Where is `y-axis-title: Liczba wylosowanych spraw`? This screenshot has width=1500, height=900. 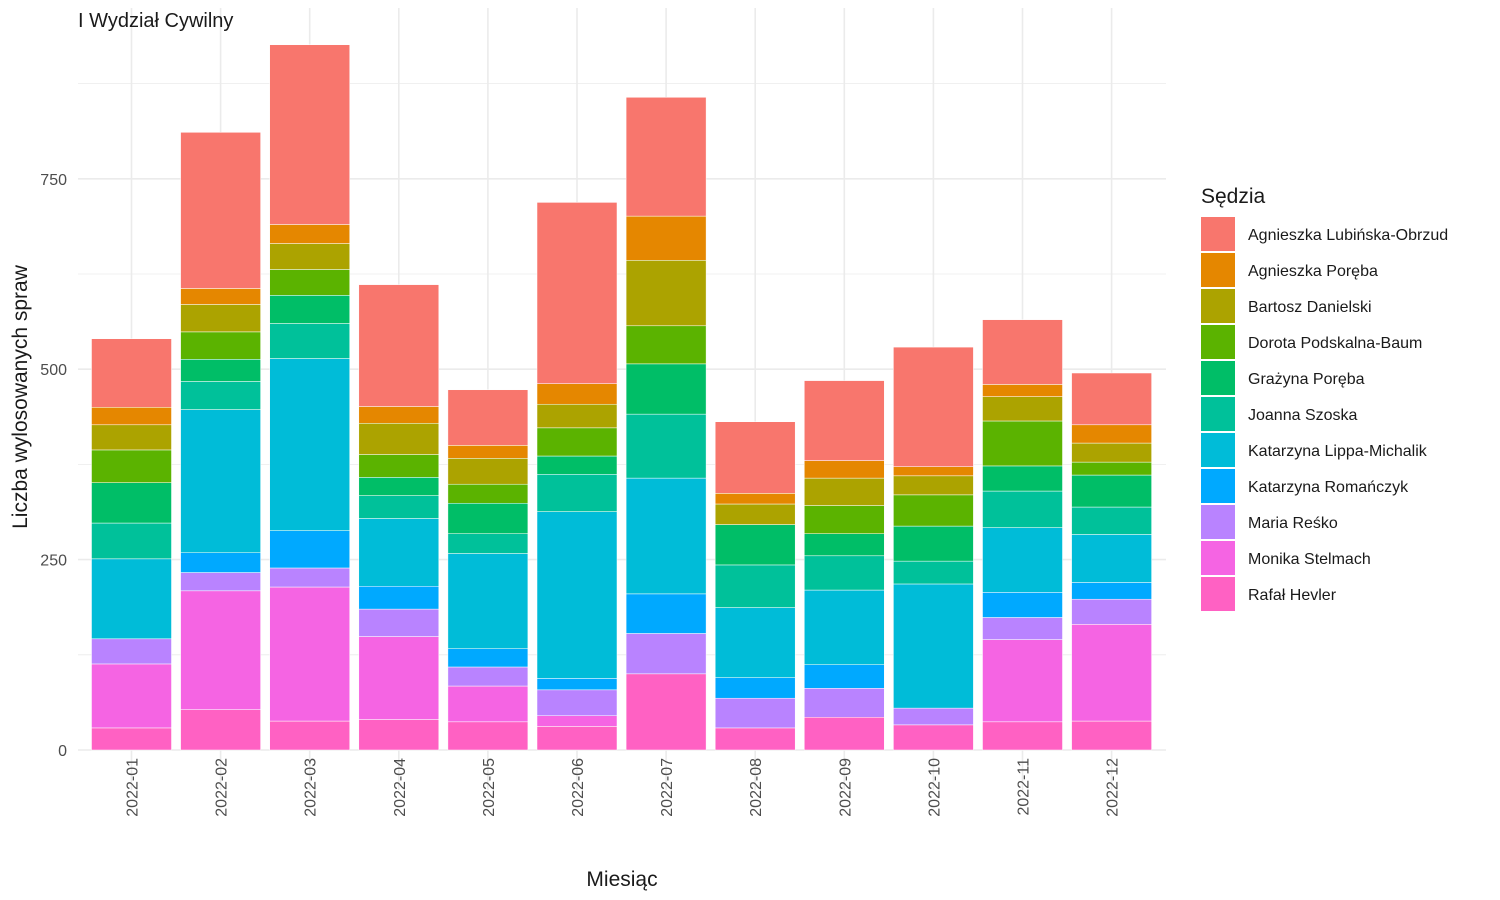
y-axis-title: Liczba wylosowanych spraw is located at coordinates (20, 396).